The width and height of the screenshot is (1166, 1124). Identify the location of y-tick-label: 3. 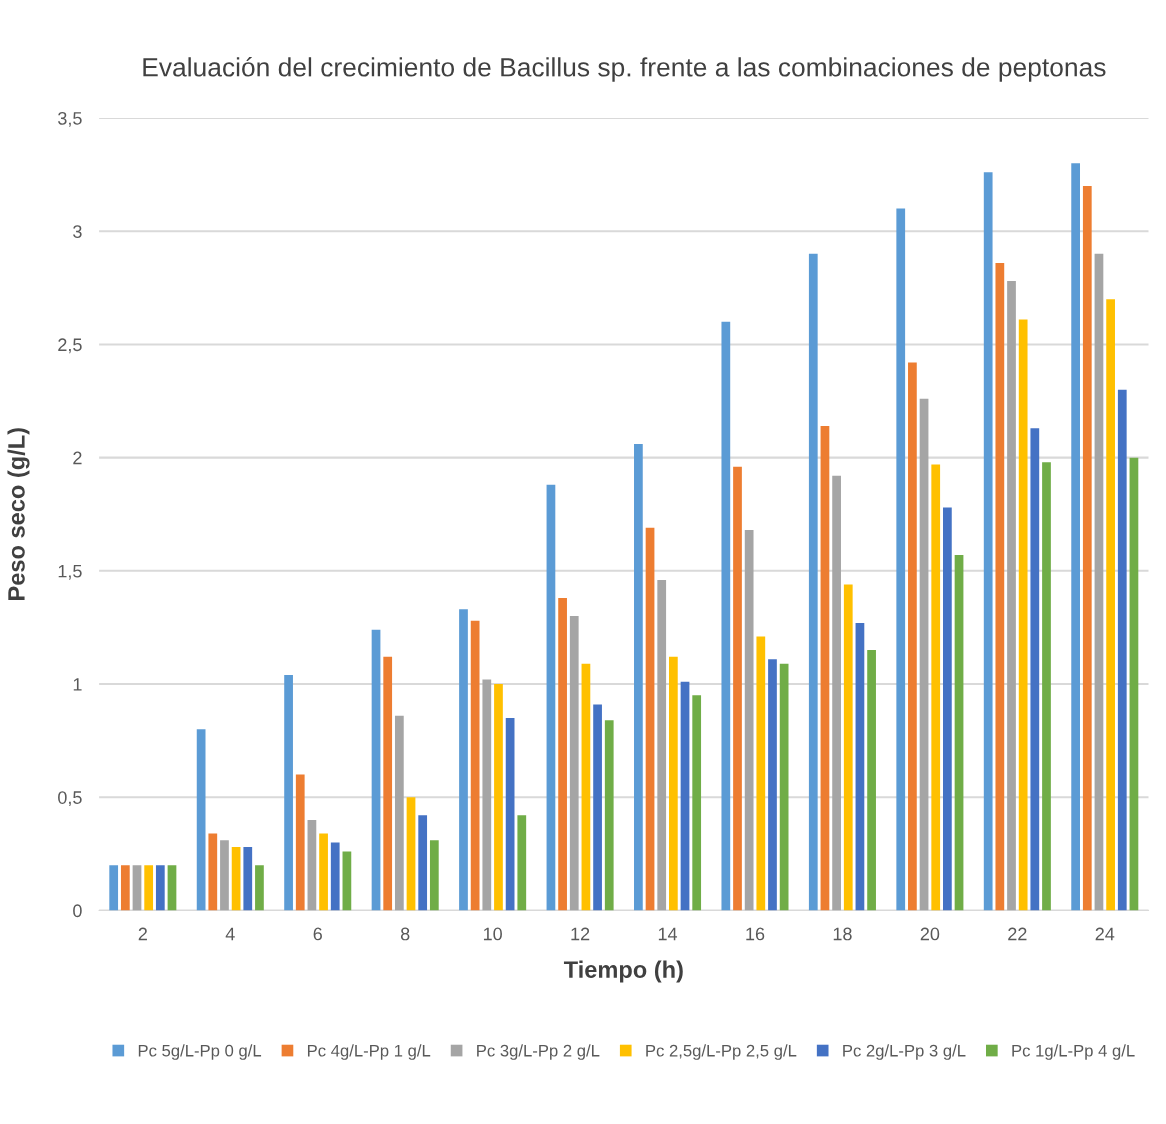
(77, 231).